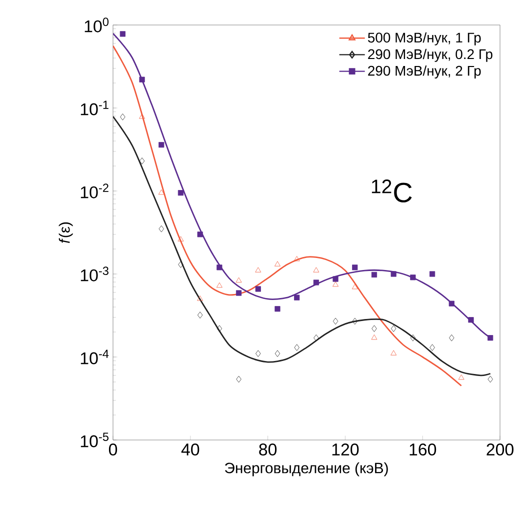  I want to click on y-tick-label: 10$^{-5}$, so click(94, 440).